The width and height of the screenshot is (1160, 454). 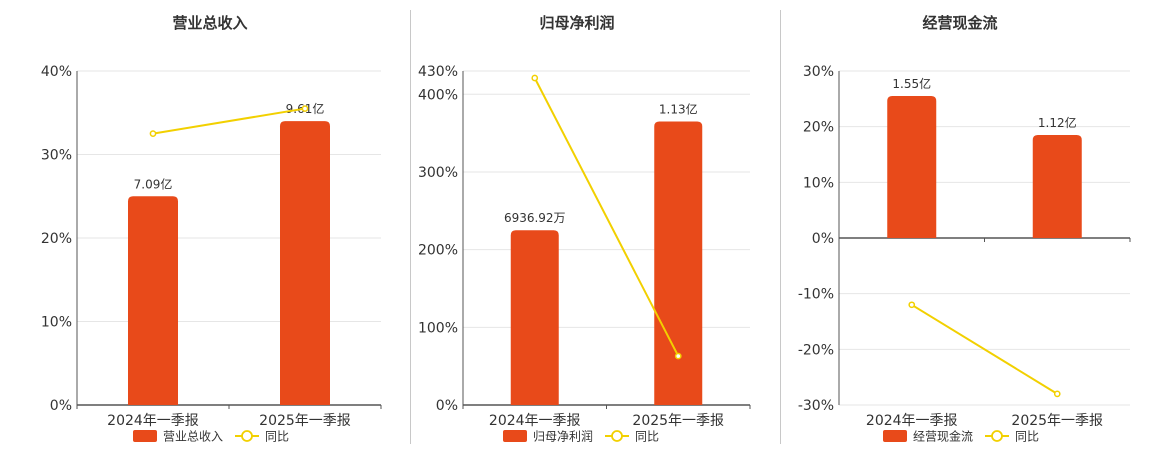 I want to click on legend-bar-label: 经营现金流, so click(x=943, y=436).